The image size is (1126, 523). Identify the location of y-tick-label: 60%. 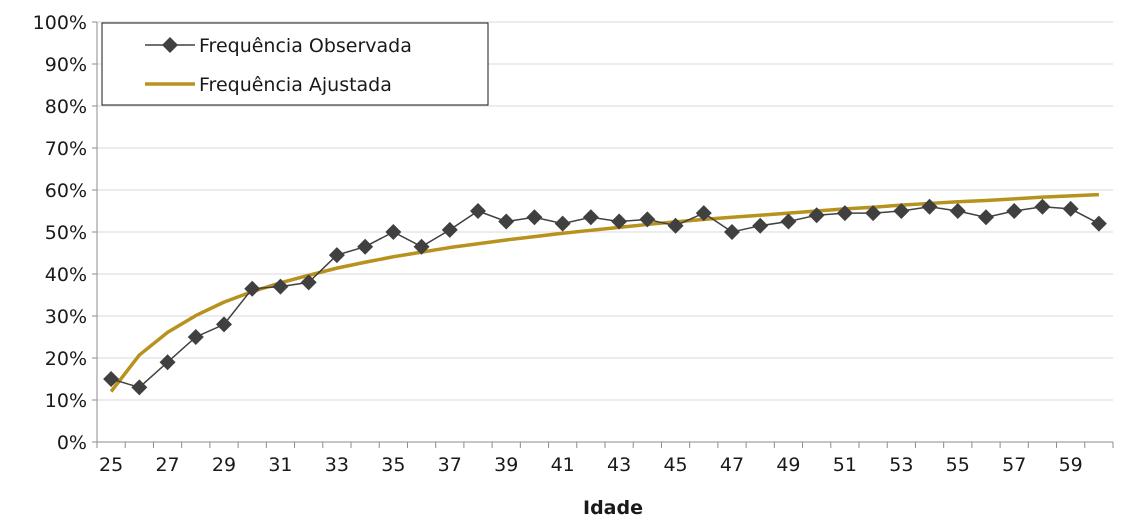
(66, 191).